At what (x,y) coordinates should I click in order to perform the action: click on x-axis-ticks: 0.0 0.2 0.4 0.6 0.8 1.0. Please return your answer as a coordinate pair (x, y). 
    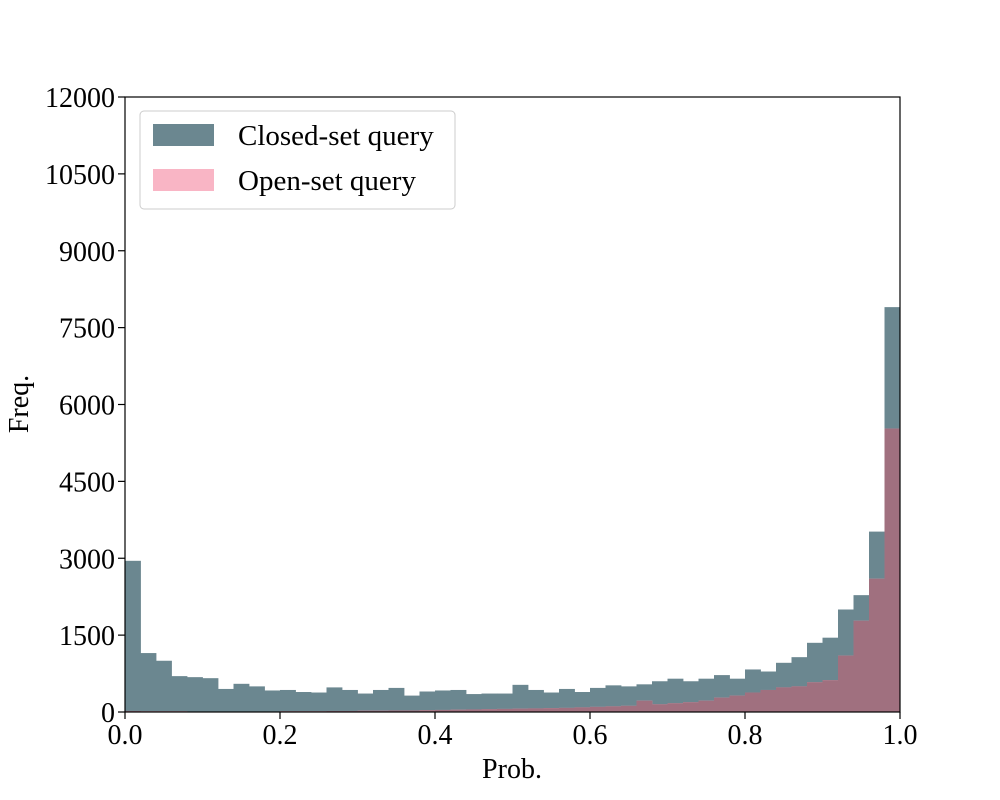
    Looking at the image, I should click on (513, 731).